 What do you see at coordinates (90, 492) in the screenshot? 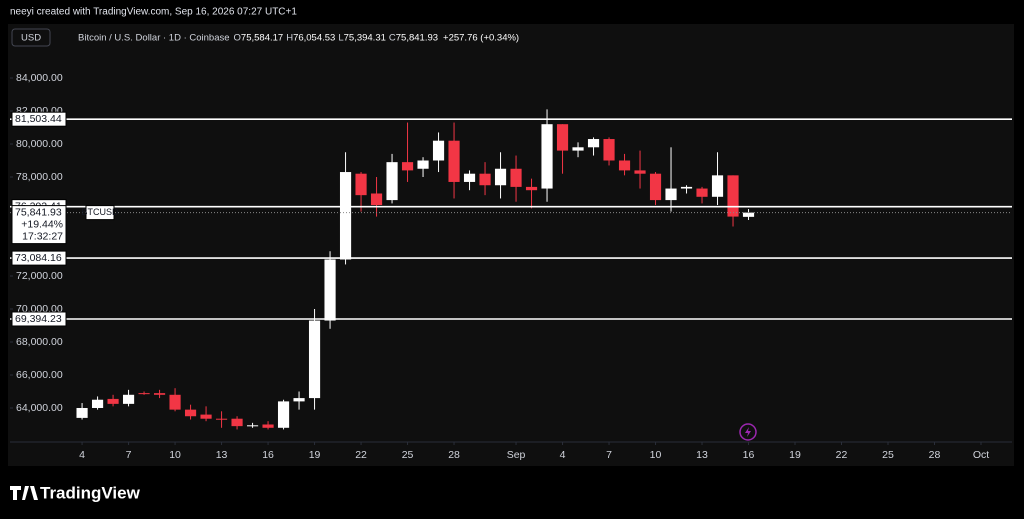
I see `footer-brand: TradingView` at bounding box center [90, 492].